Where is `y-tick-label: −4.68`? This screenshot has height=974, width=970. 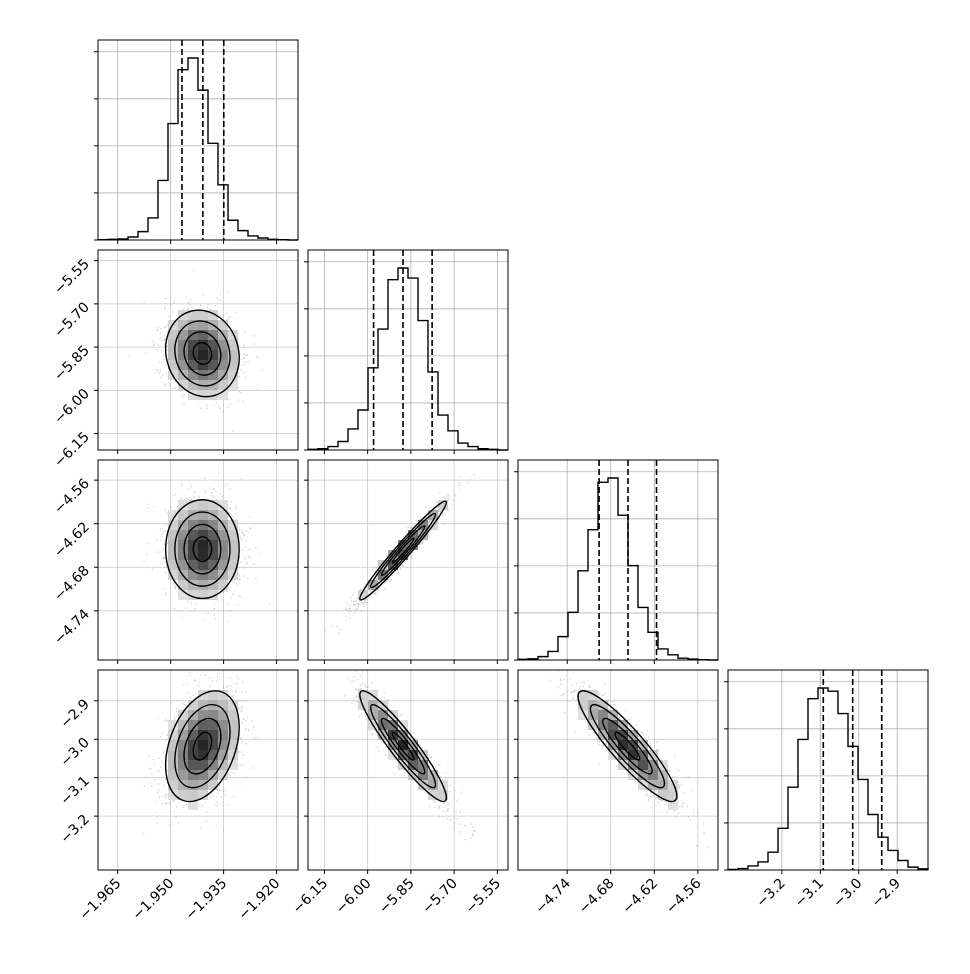
y-tick-label: −4.68 is located at coordinates (72, 584).